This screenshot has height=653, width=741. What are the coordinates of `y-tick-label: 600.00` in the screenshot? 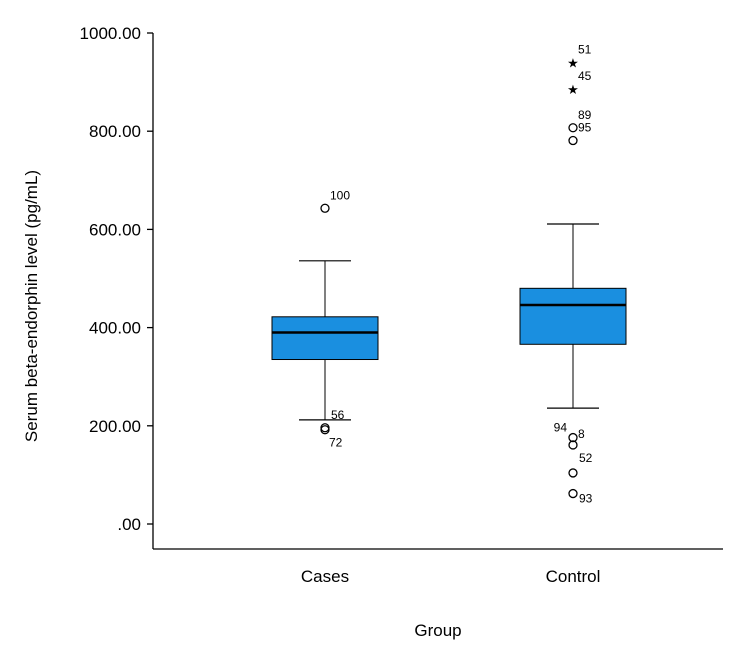 It's located at (115, 229).